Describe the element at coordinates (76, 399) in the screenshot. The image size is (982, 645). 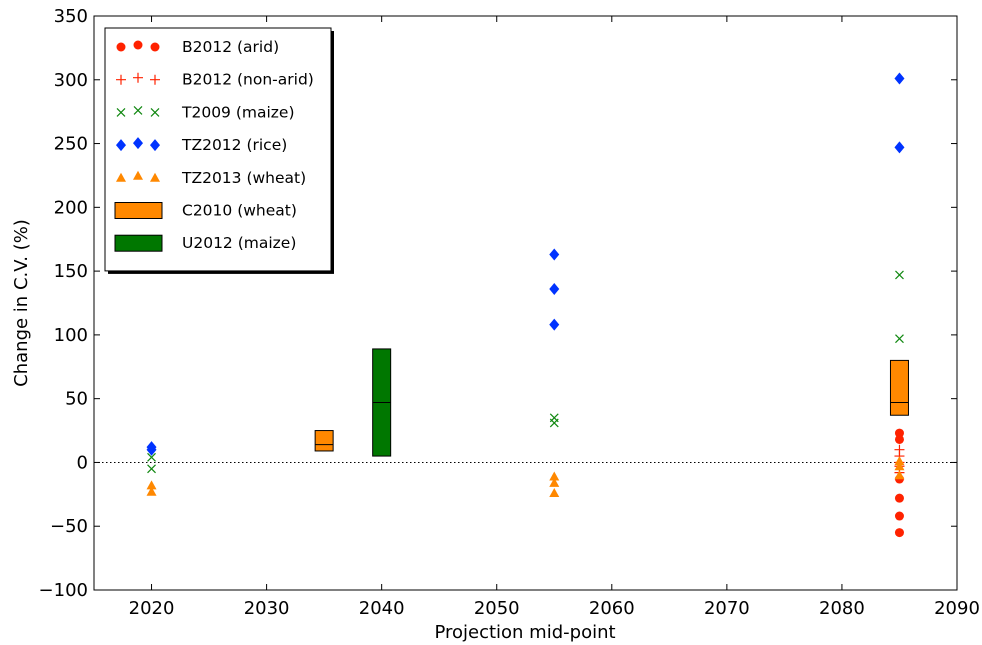
I see `y-tick-label: 50` at that location.